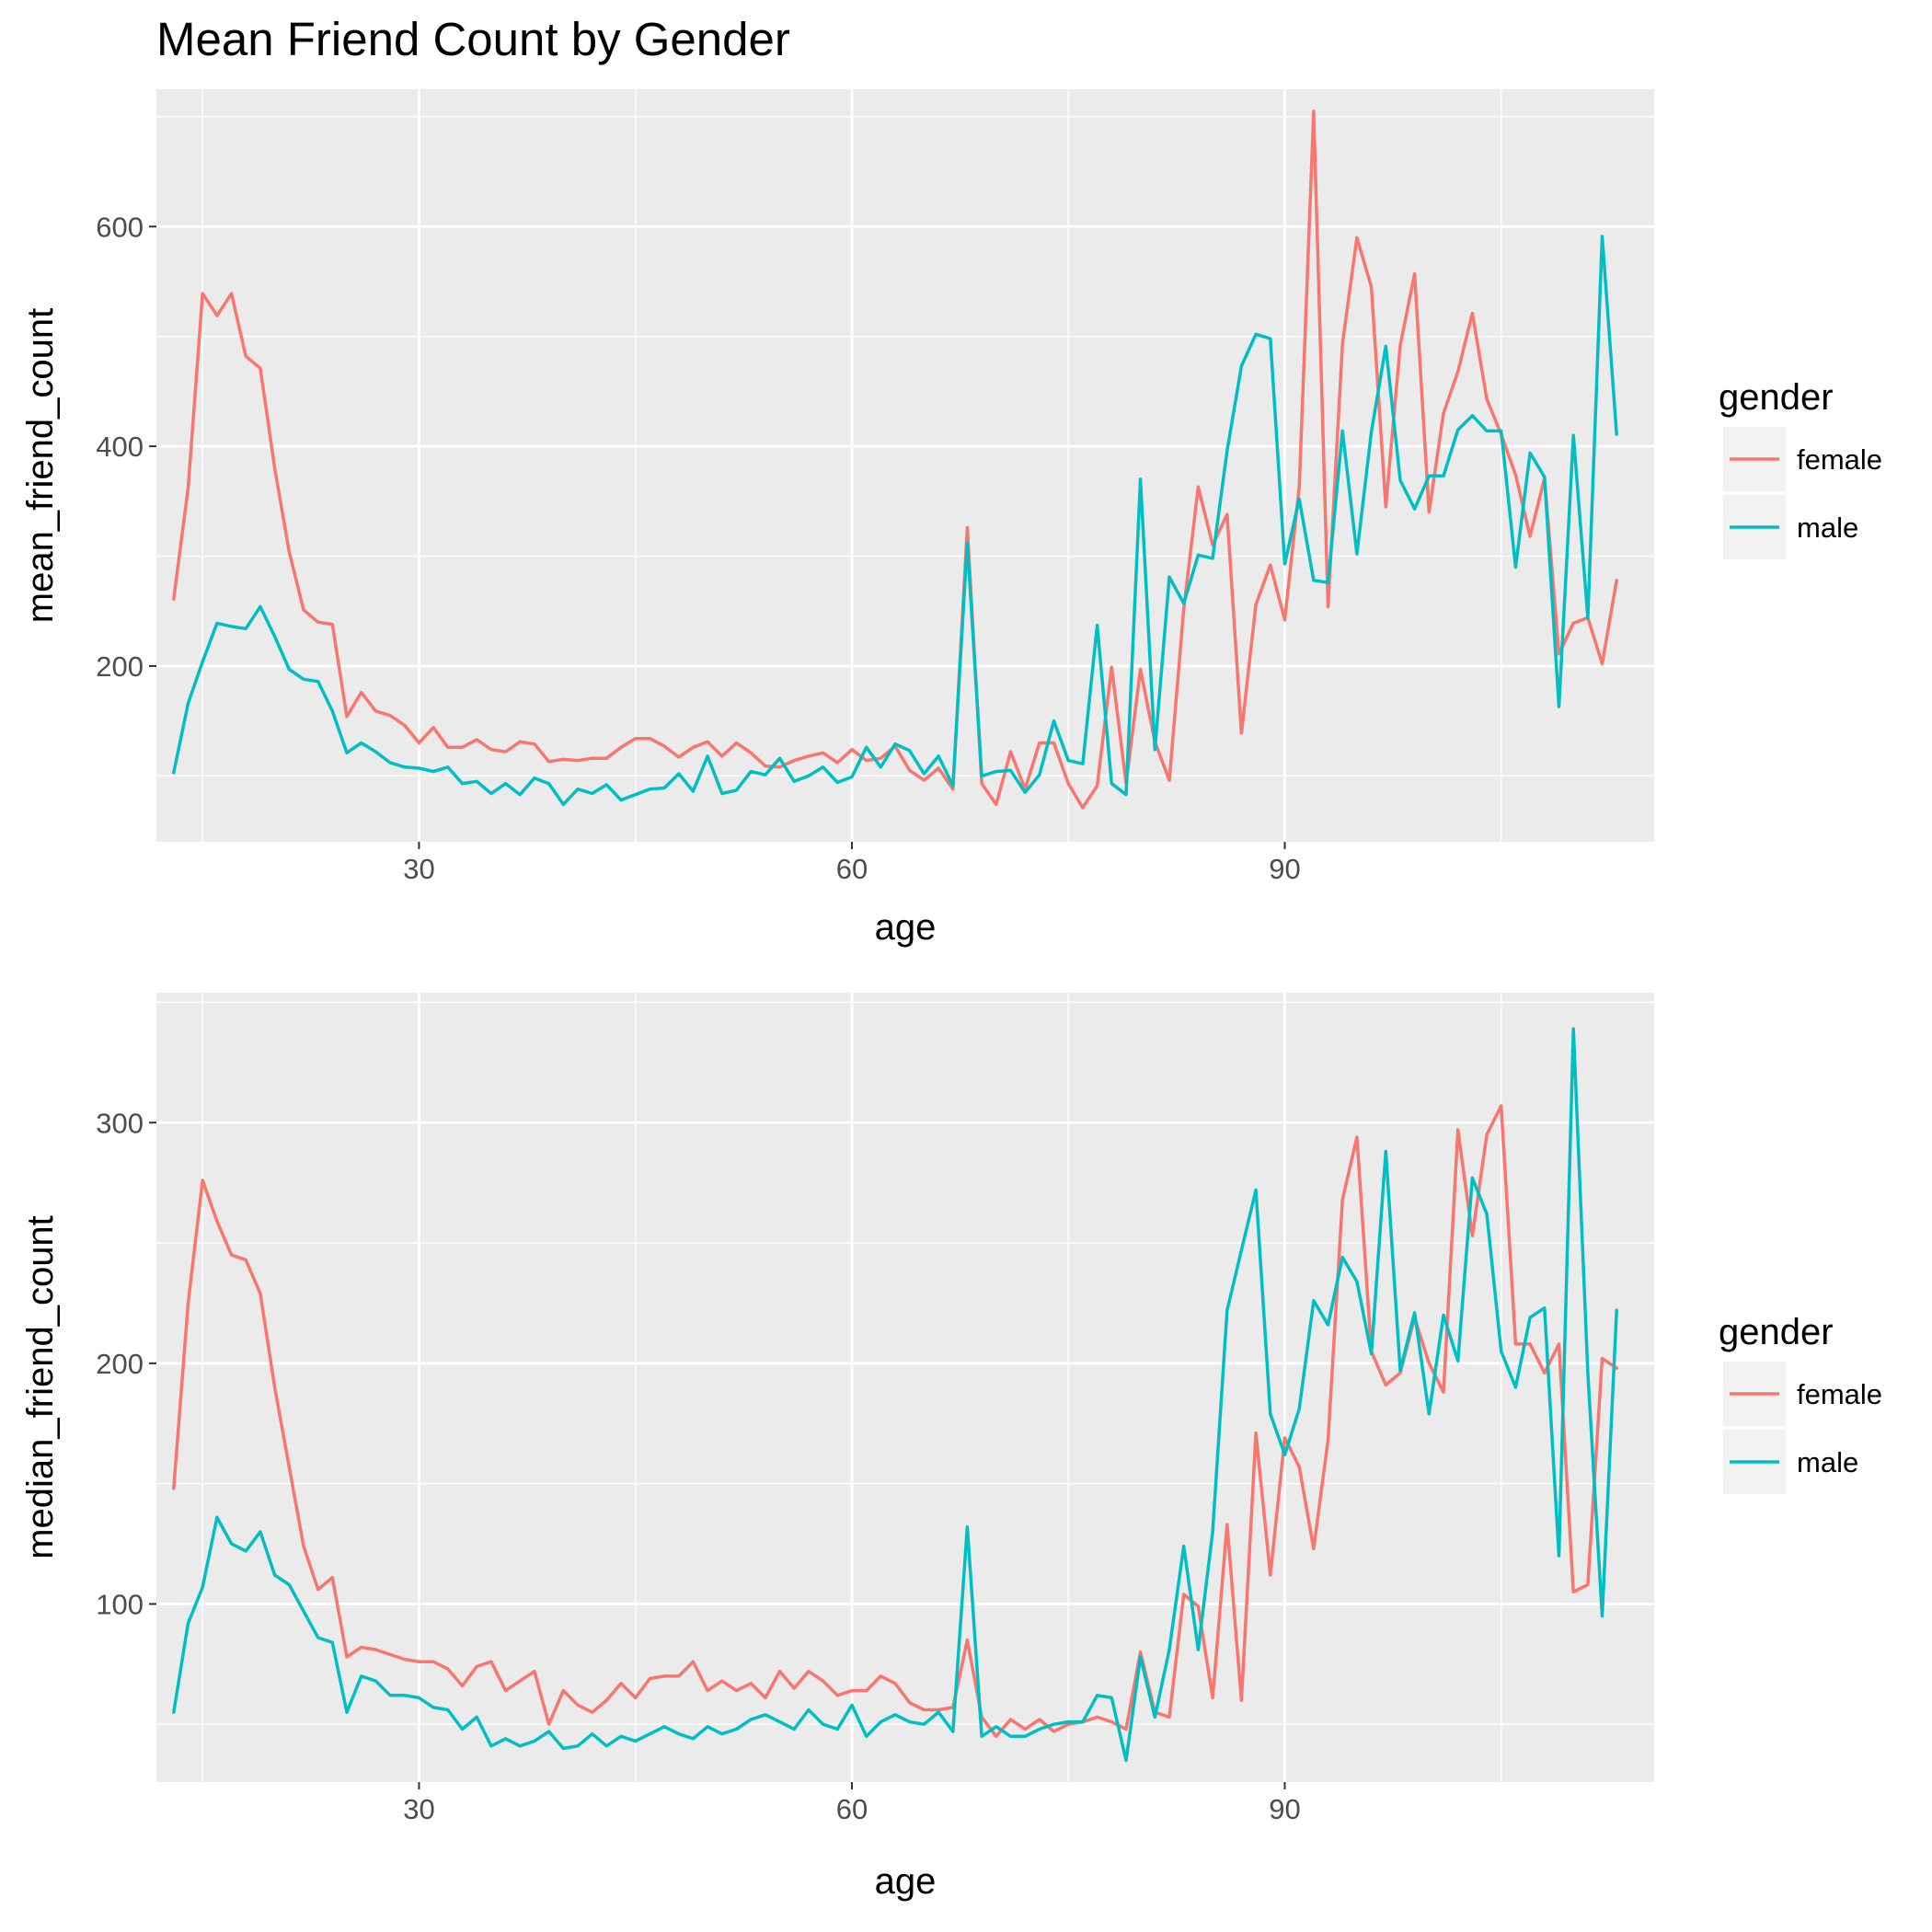  Describe the element at coordinates (473, 39) in the screenshot. I see `figure-title: Mean Friend Count by Gender` at that location.